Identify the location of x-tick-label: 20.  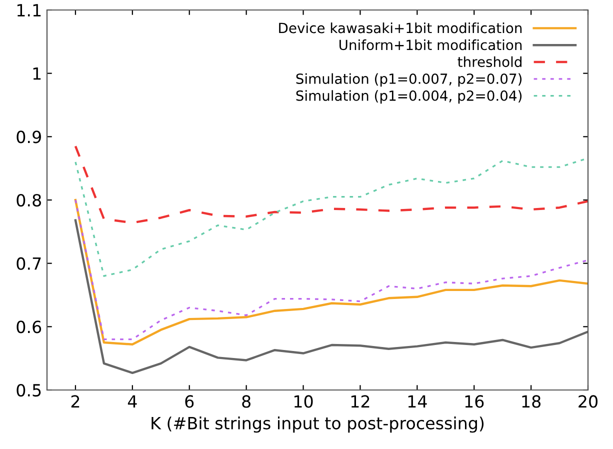
(588, 401).